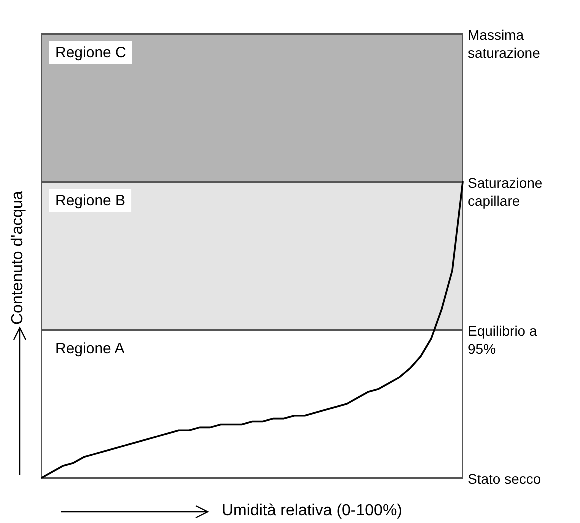  What do you see at coordinates (312, 511) in the screenshot?
I see `x-axis-title: Umidità relativa (0-100%)` at bounding box center [312, 511].